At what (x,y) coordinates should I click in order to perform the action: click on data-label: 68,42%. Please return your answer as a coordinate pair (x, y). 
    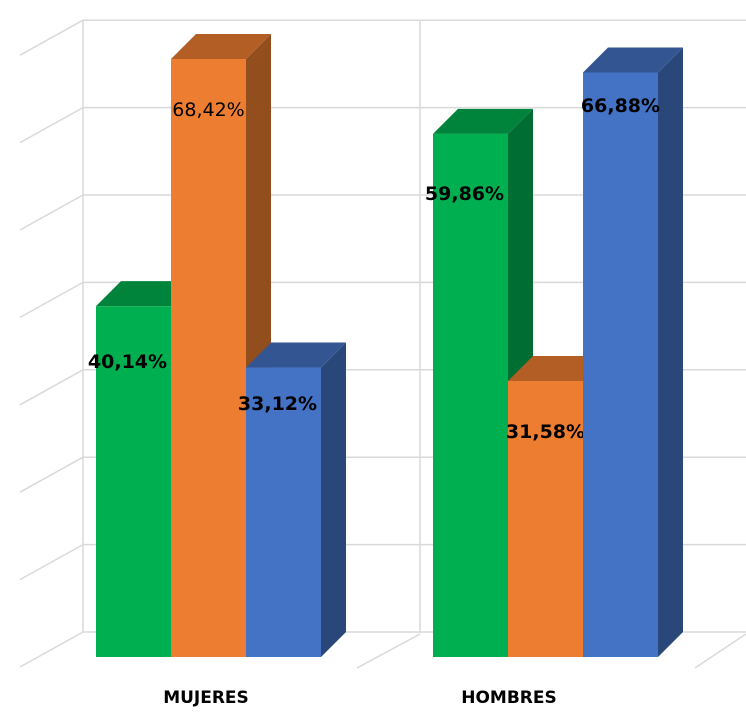
    Looking at the image, I should click on (208, 110).